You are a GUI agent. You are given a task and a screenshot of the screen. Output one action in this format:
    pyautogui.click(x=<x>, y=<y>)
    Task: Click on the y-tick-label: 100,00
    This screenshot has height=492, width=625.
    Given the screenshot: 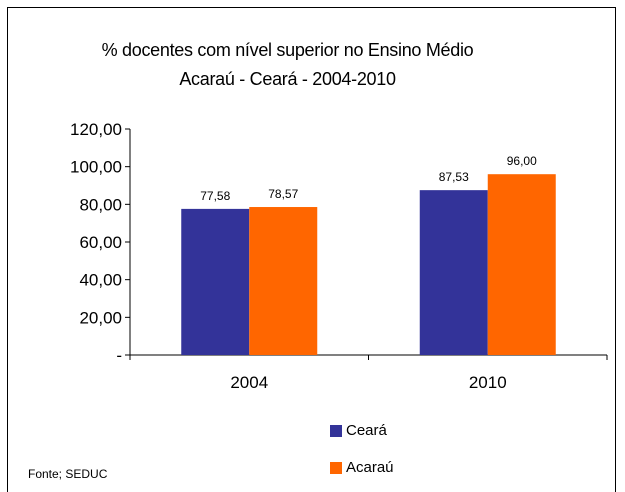 What is the action you would take?
    pyautogui.click(x=96, y=167)
    